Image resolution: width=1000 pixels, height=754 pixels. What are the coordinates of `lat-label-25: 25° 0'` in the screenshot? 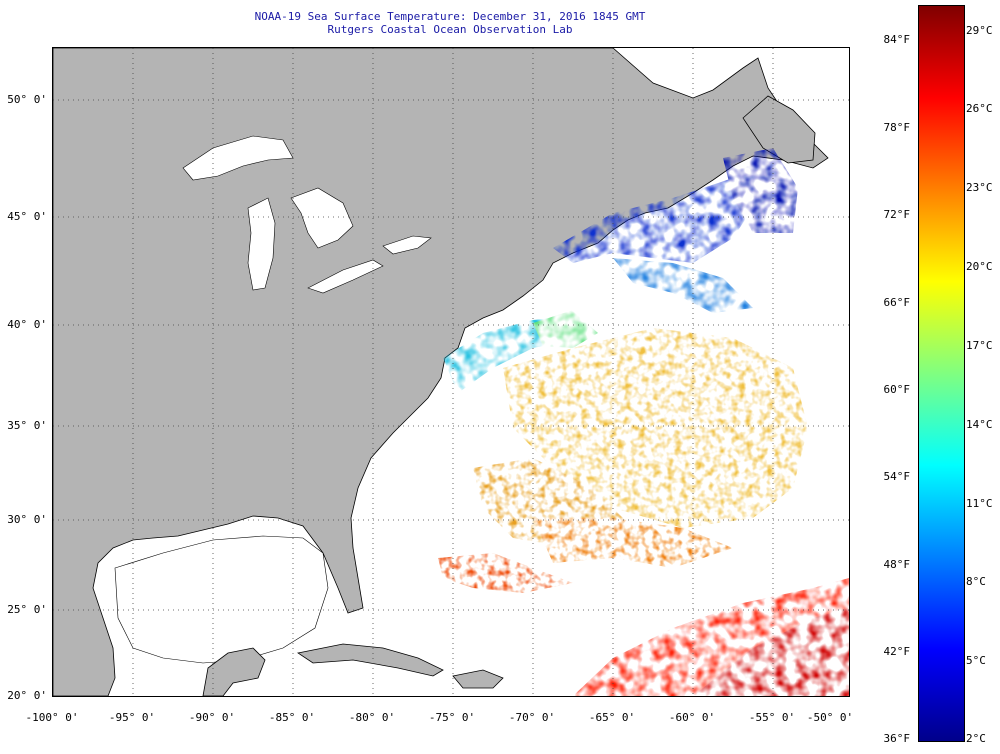 It's located at (27, 609).